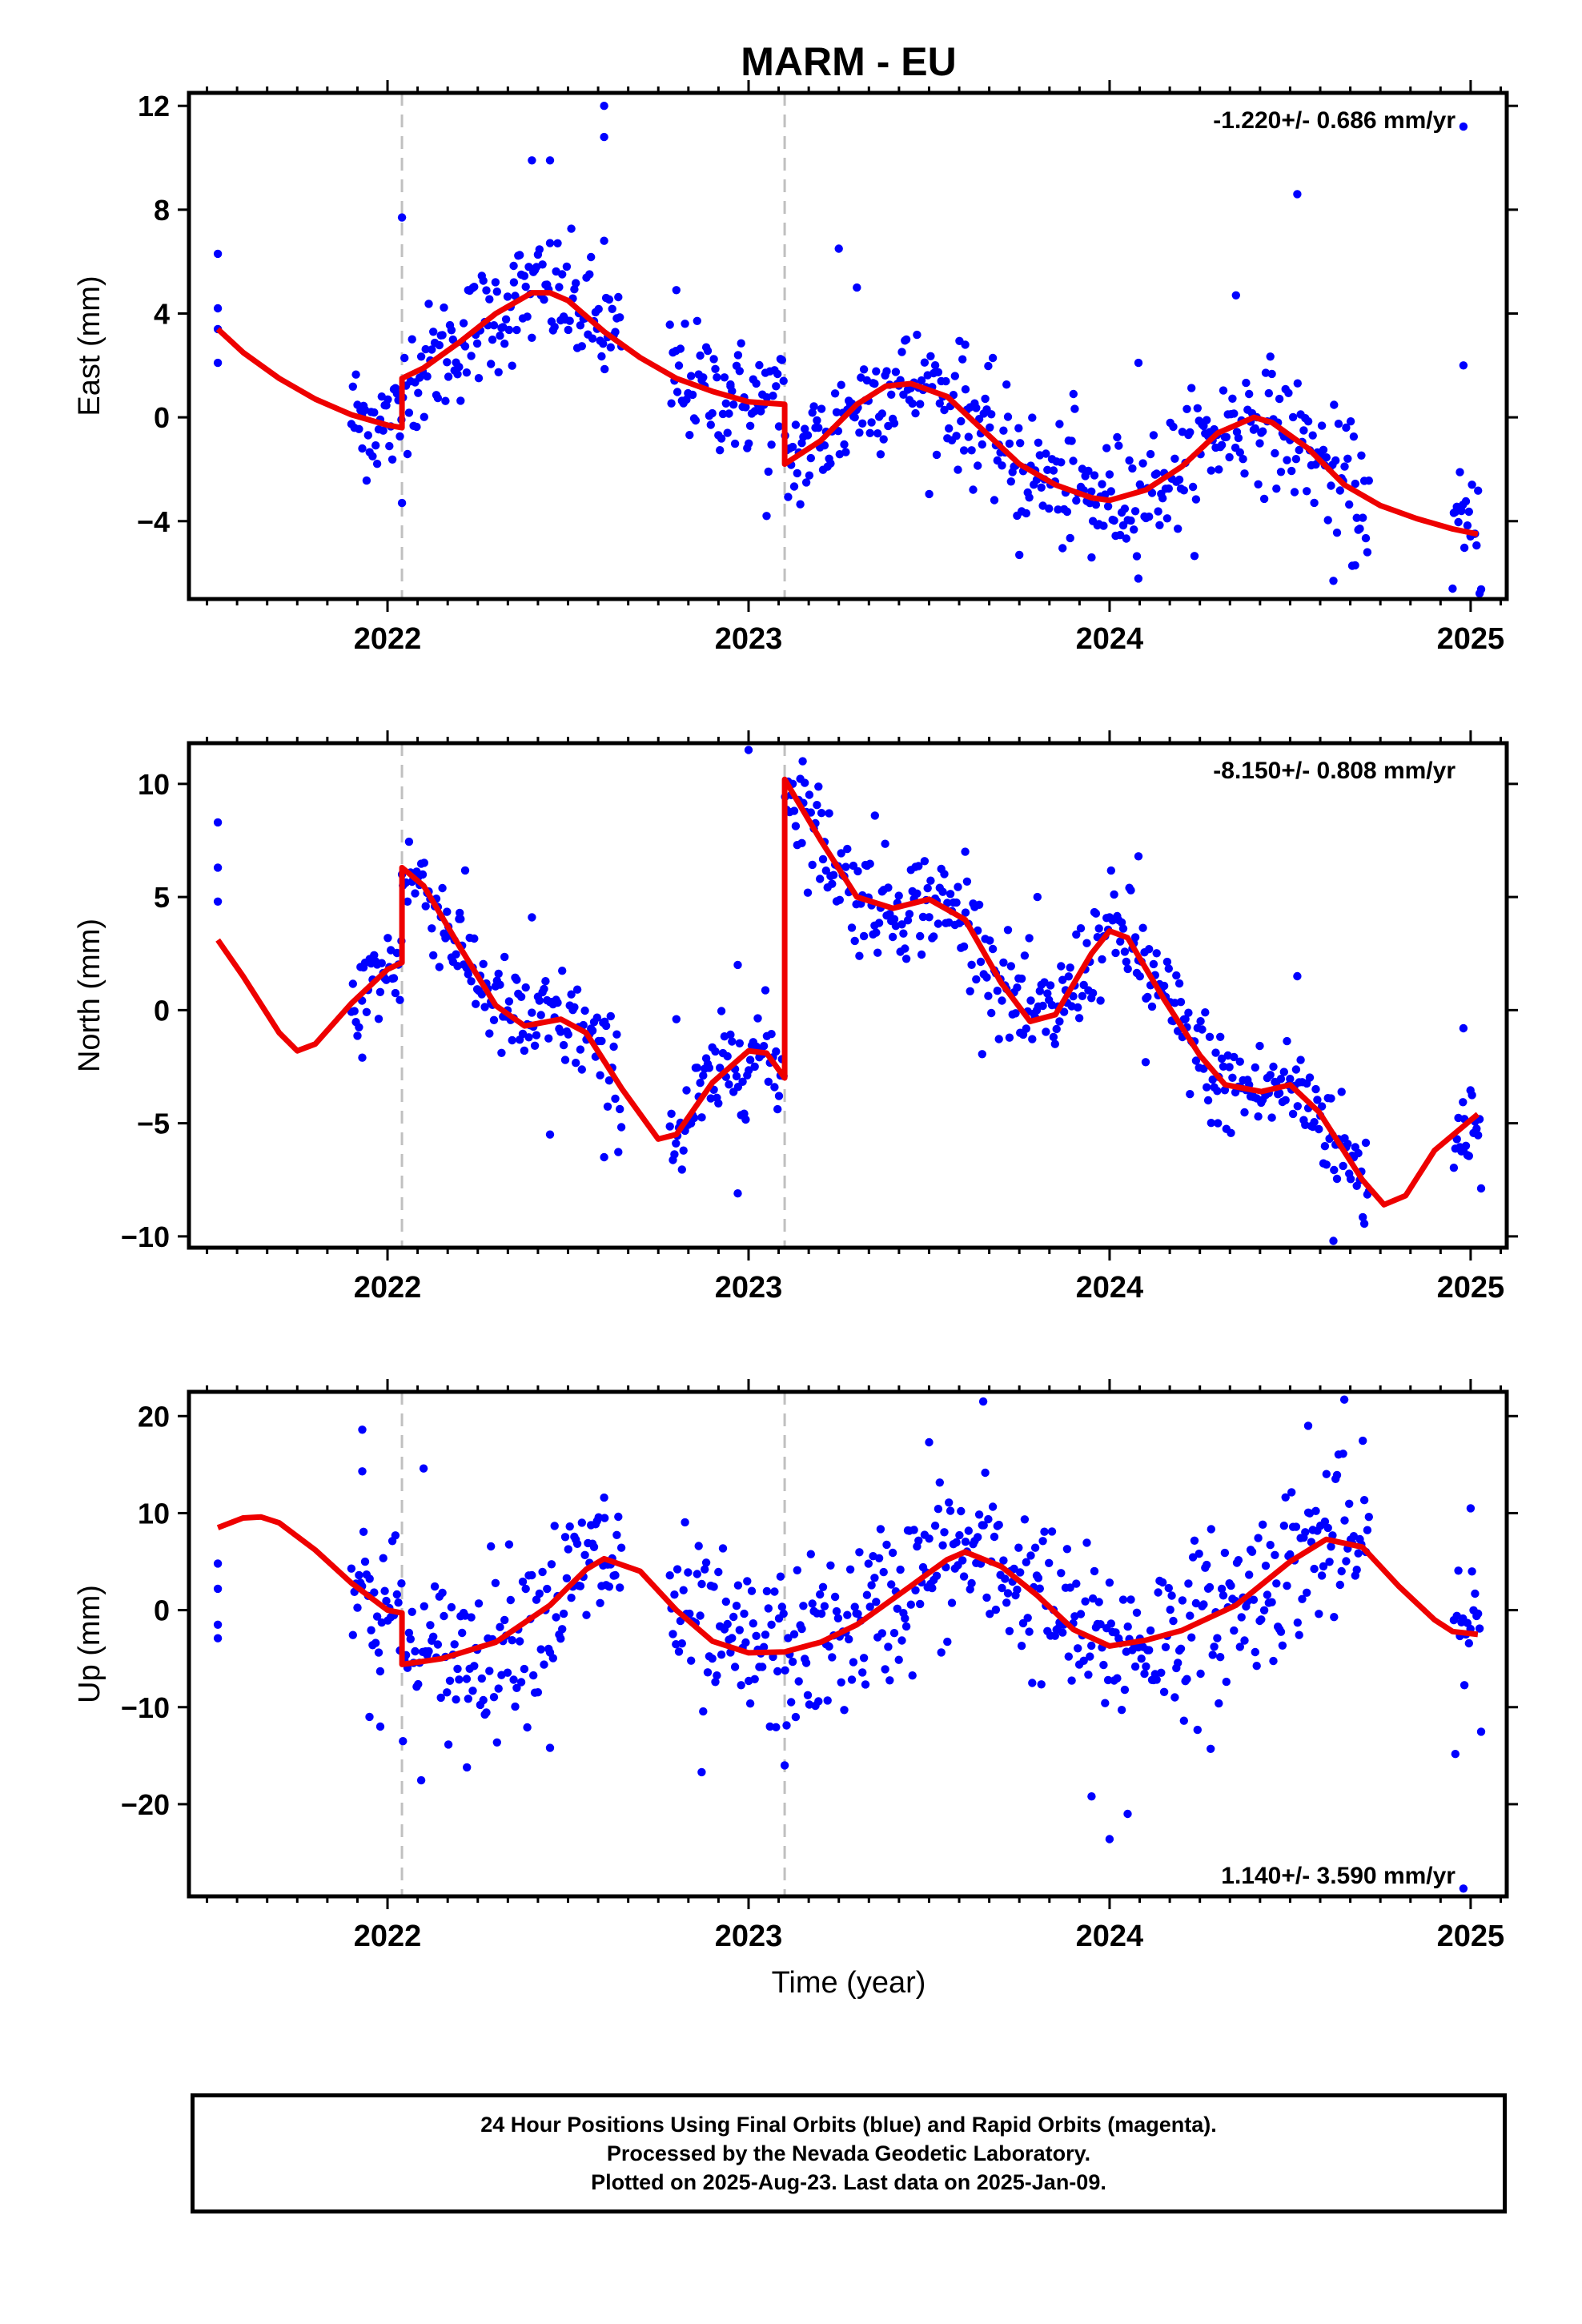 The height and width of the screenshot is (2324, 1582). What do you see at coordinates (162, 313) in the screenshot?
I see `east-ytick-label: 4` at bounding box center [162, 313].